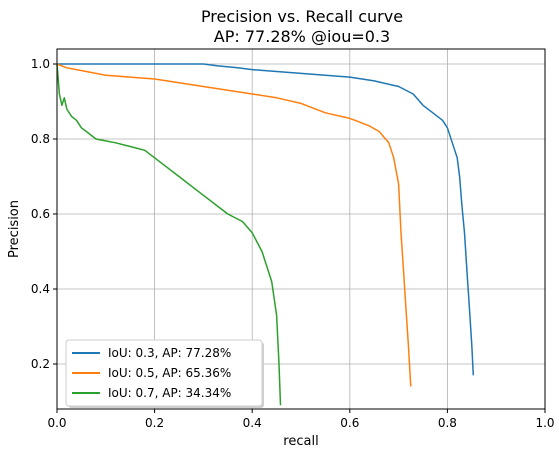 This screenshot has width=559, height=455. I want to click on x-axis-label: recall, so click(300, 441).